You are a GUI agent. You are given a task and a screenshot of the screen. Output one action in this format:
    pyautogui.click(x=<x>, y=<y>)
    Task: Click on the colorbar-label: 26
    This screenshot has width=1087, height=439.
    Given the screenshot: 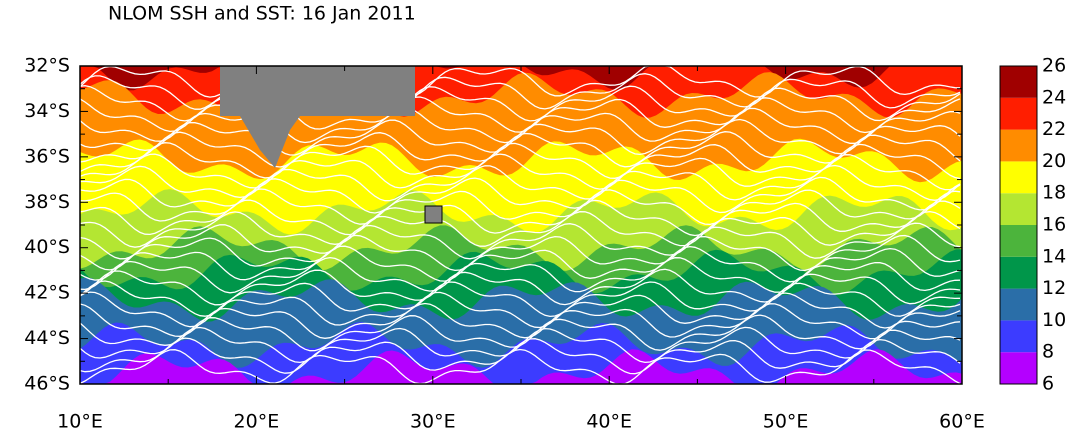 What is the action you would take?
    pyautogui.click(x=1054, y=66)
    